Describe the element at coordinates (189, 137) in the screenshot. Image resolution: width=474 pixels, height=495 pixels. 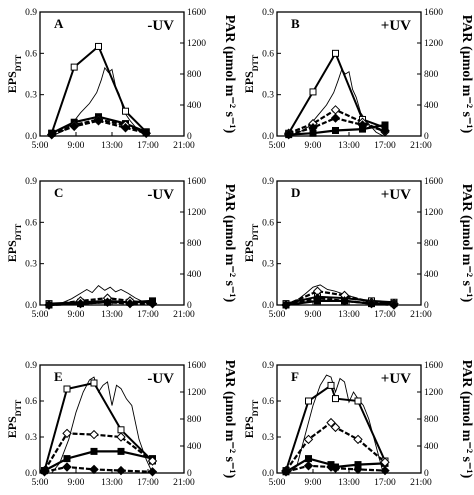
I see `y2-tick-label: 0` at that location.